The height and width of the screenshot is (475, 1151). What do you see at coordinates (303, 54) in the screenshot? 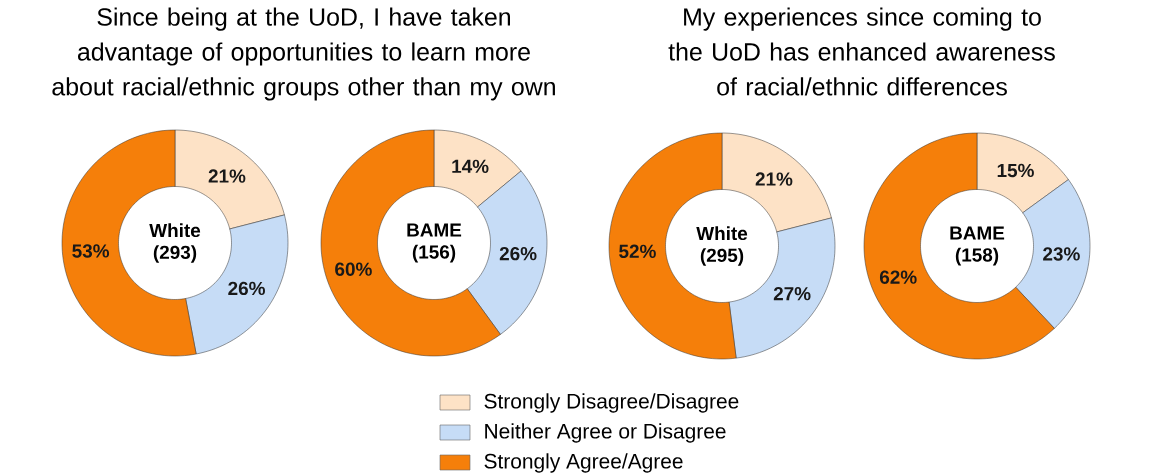
I see `chart-title: Since being at the UoD, I have taken advantage of opportunities to learn more about racial/ethnic groups other than my own` at bounding box center [303, 54].